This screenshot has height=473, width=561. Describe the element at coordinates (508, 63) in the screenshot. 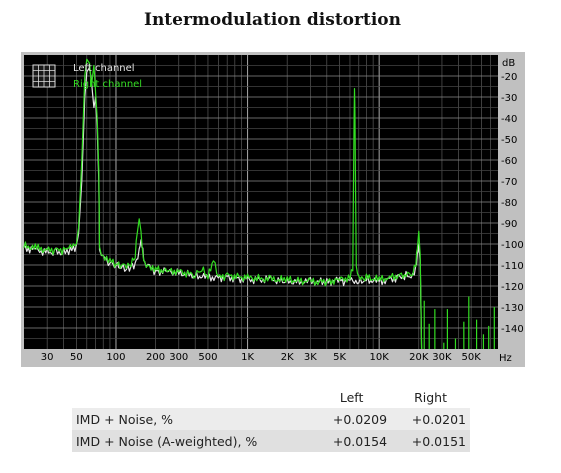

I see `y-axis-unit: dB` at that location.